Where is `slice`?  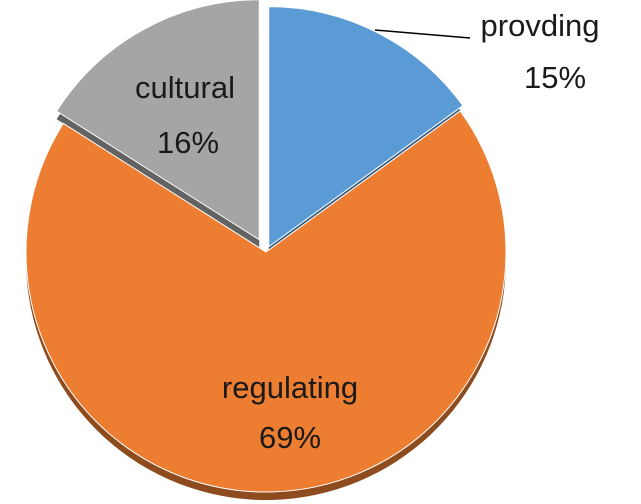 slice is located at coordinates (366, 127).